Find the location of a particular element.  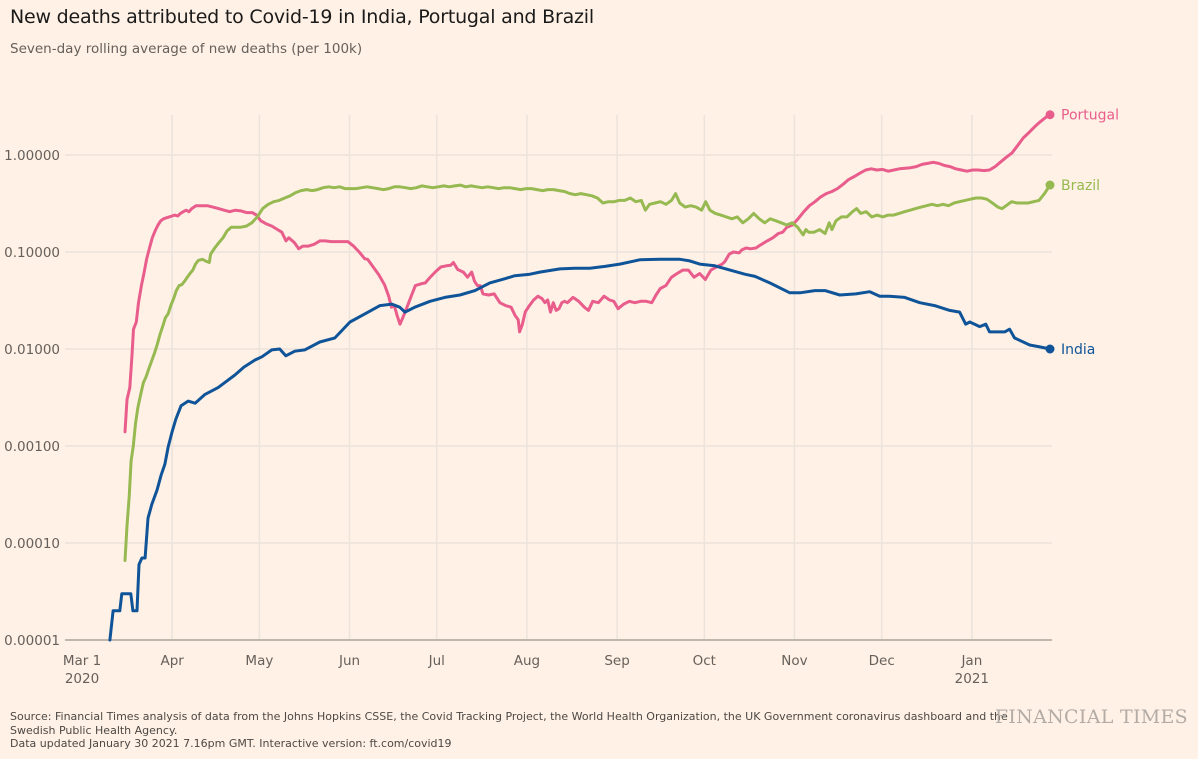

x-tick-label: Nov is located at coordinates (794, 661).